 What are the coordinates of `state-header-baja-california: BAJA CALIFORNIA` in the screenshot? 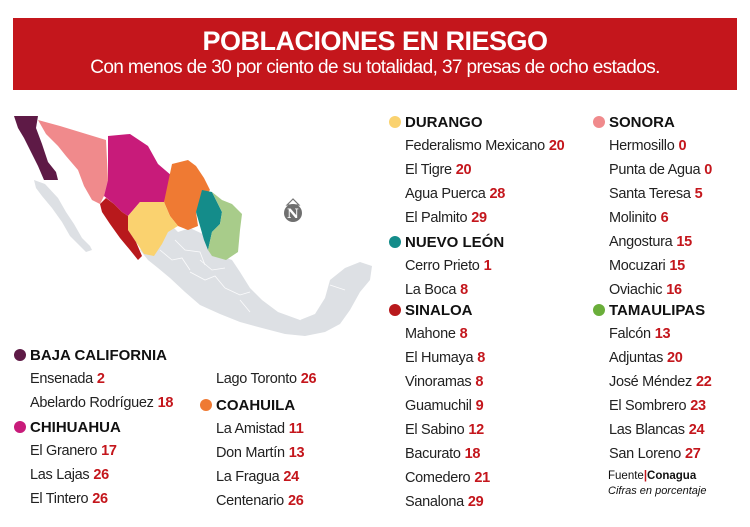 It's located at (93, 355).